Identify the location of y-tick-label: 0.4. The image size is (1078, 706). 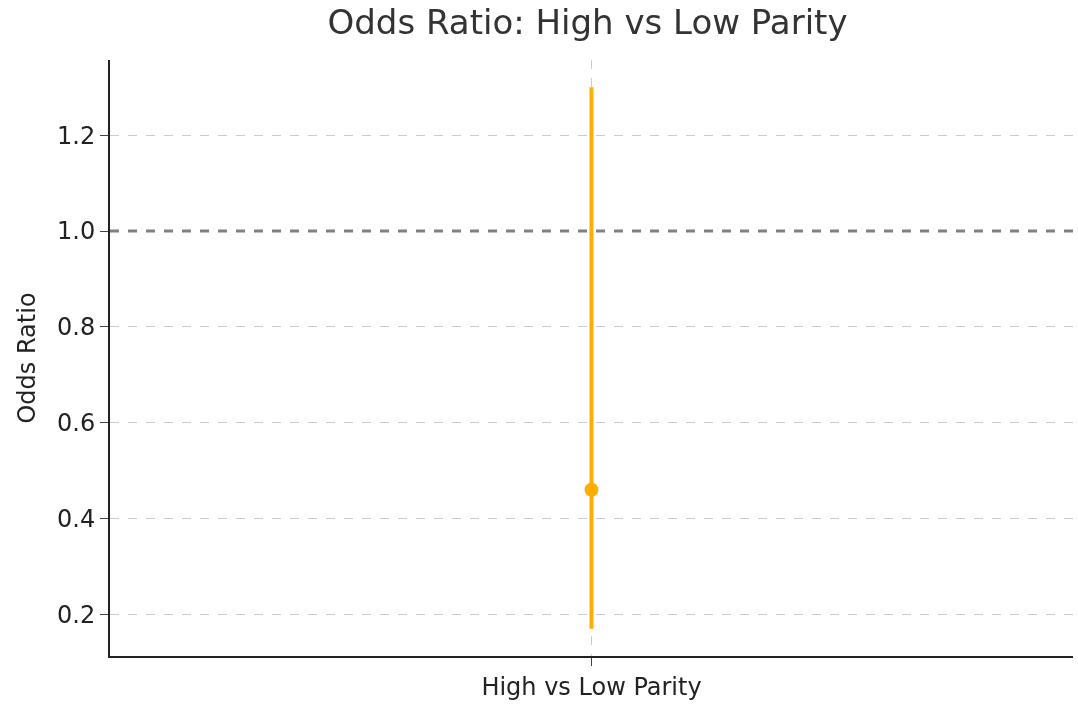
(76, 518).